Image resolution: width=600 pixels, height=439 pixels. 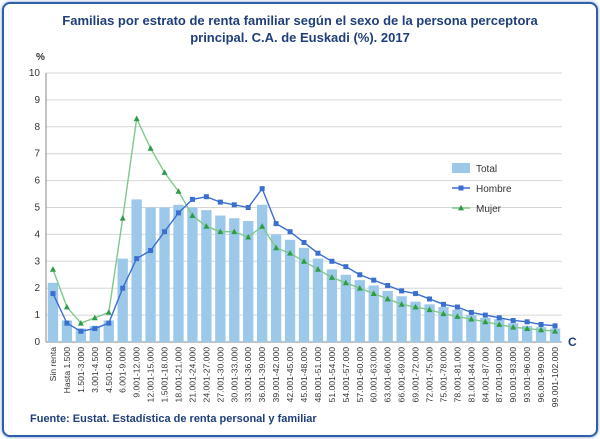 I want to click on x-tick-label: Sin renta, so click(x=53, y=364).